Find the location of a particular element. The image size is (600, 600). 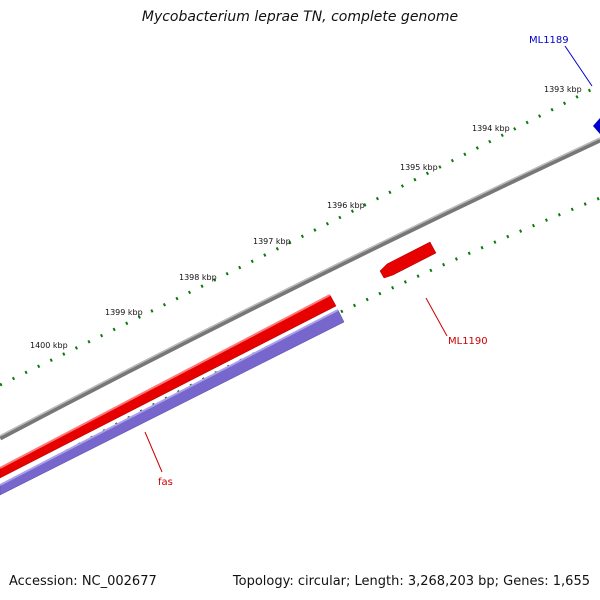

gene-label-ml1190: ML1190 is located at coordinates (468, 341).